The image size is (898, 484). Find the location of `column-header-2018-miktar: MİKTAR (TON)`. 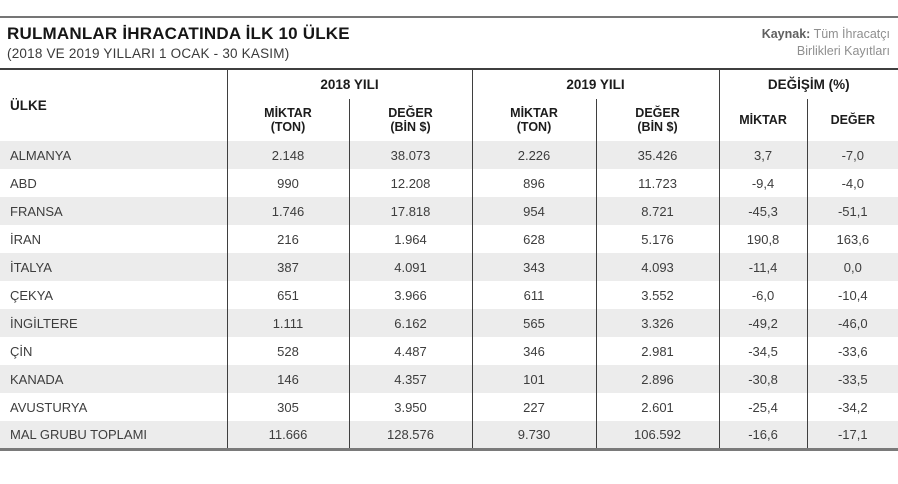

column-header-2018-miktar: MİKTAR (TON) is located at coordinates (288, 120).